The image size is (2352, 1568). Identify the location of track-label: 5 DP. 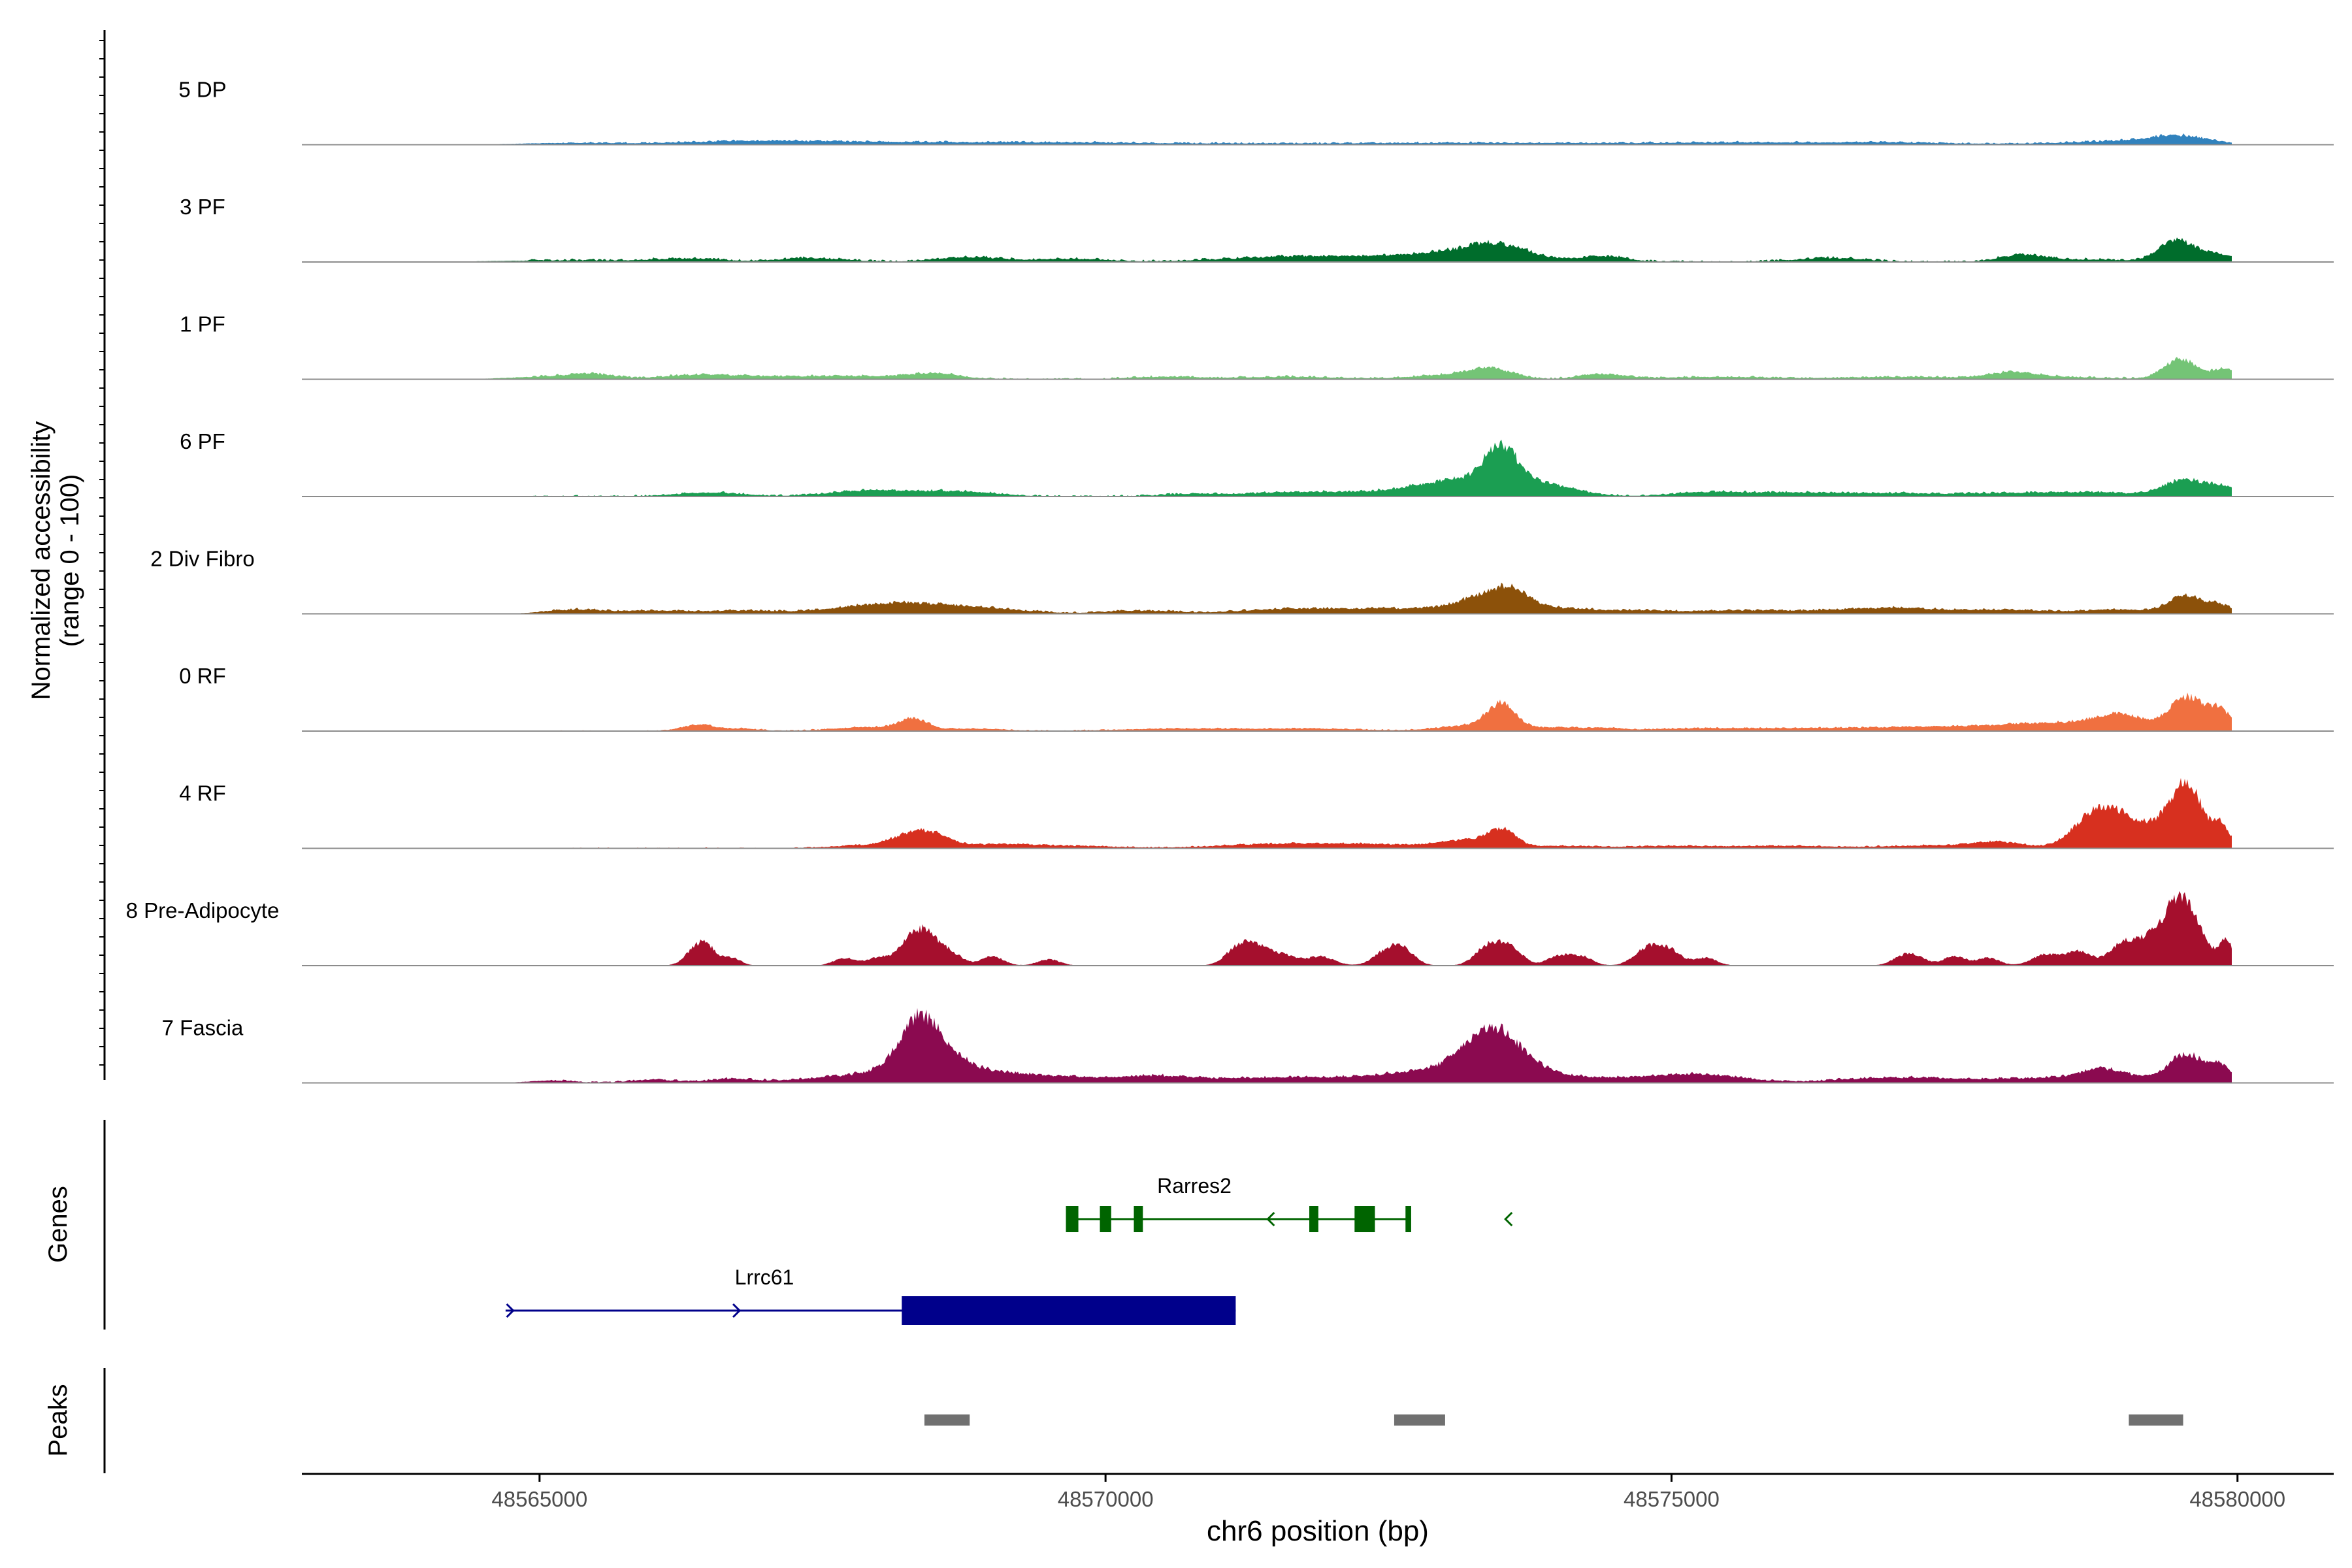
(202, 90).